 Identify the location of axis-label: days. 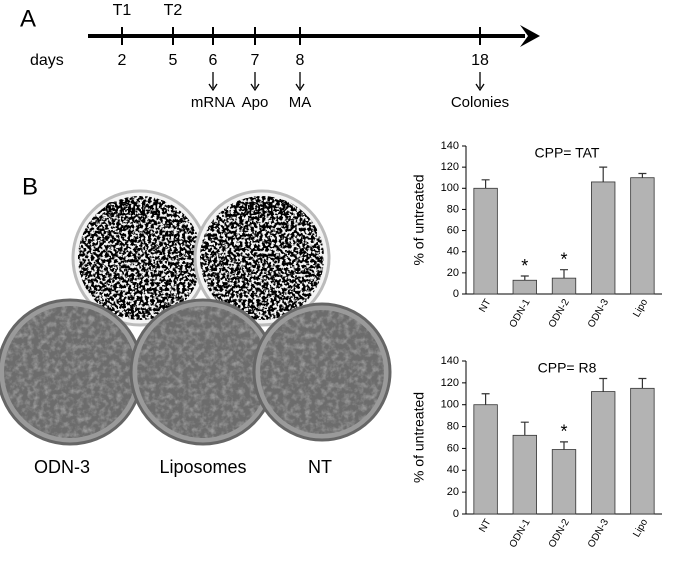
(47, 60).